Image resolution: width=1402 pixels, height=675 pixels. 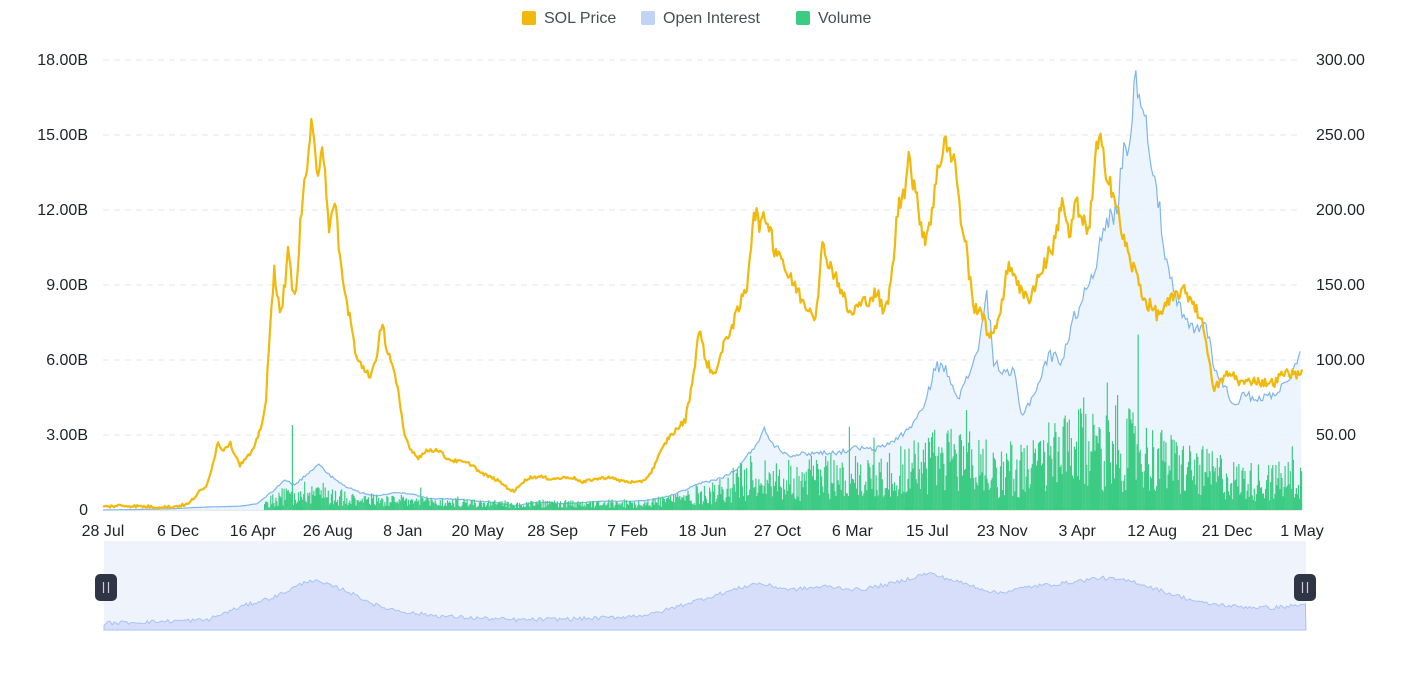 What do you see at coordinates (833, 18) in the screenshot?
I see `legend-item-volume: Volume` at bounding box center [833, 18].